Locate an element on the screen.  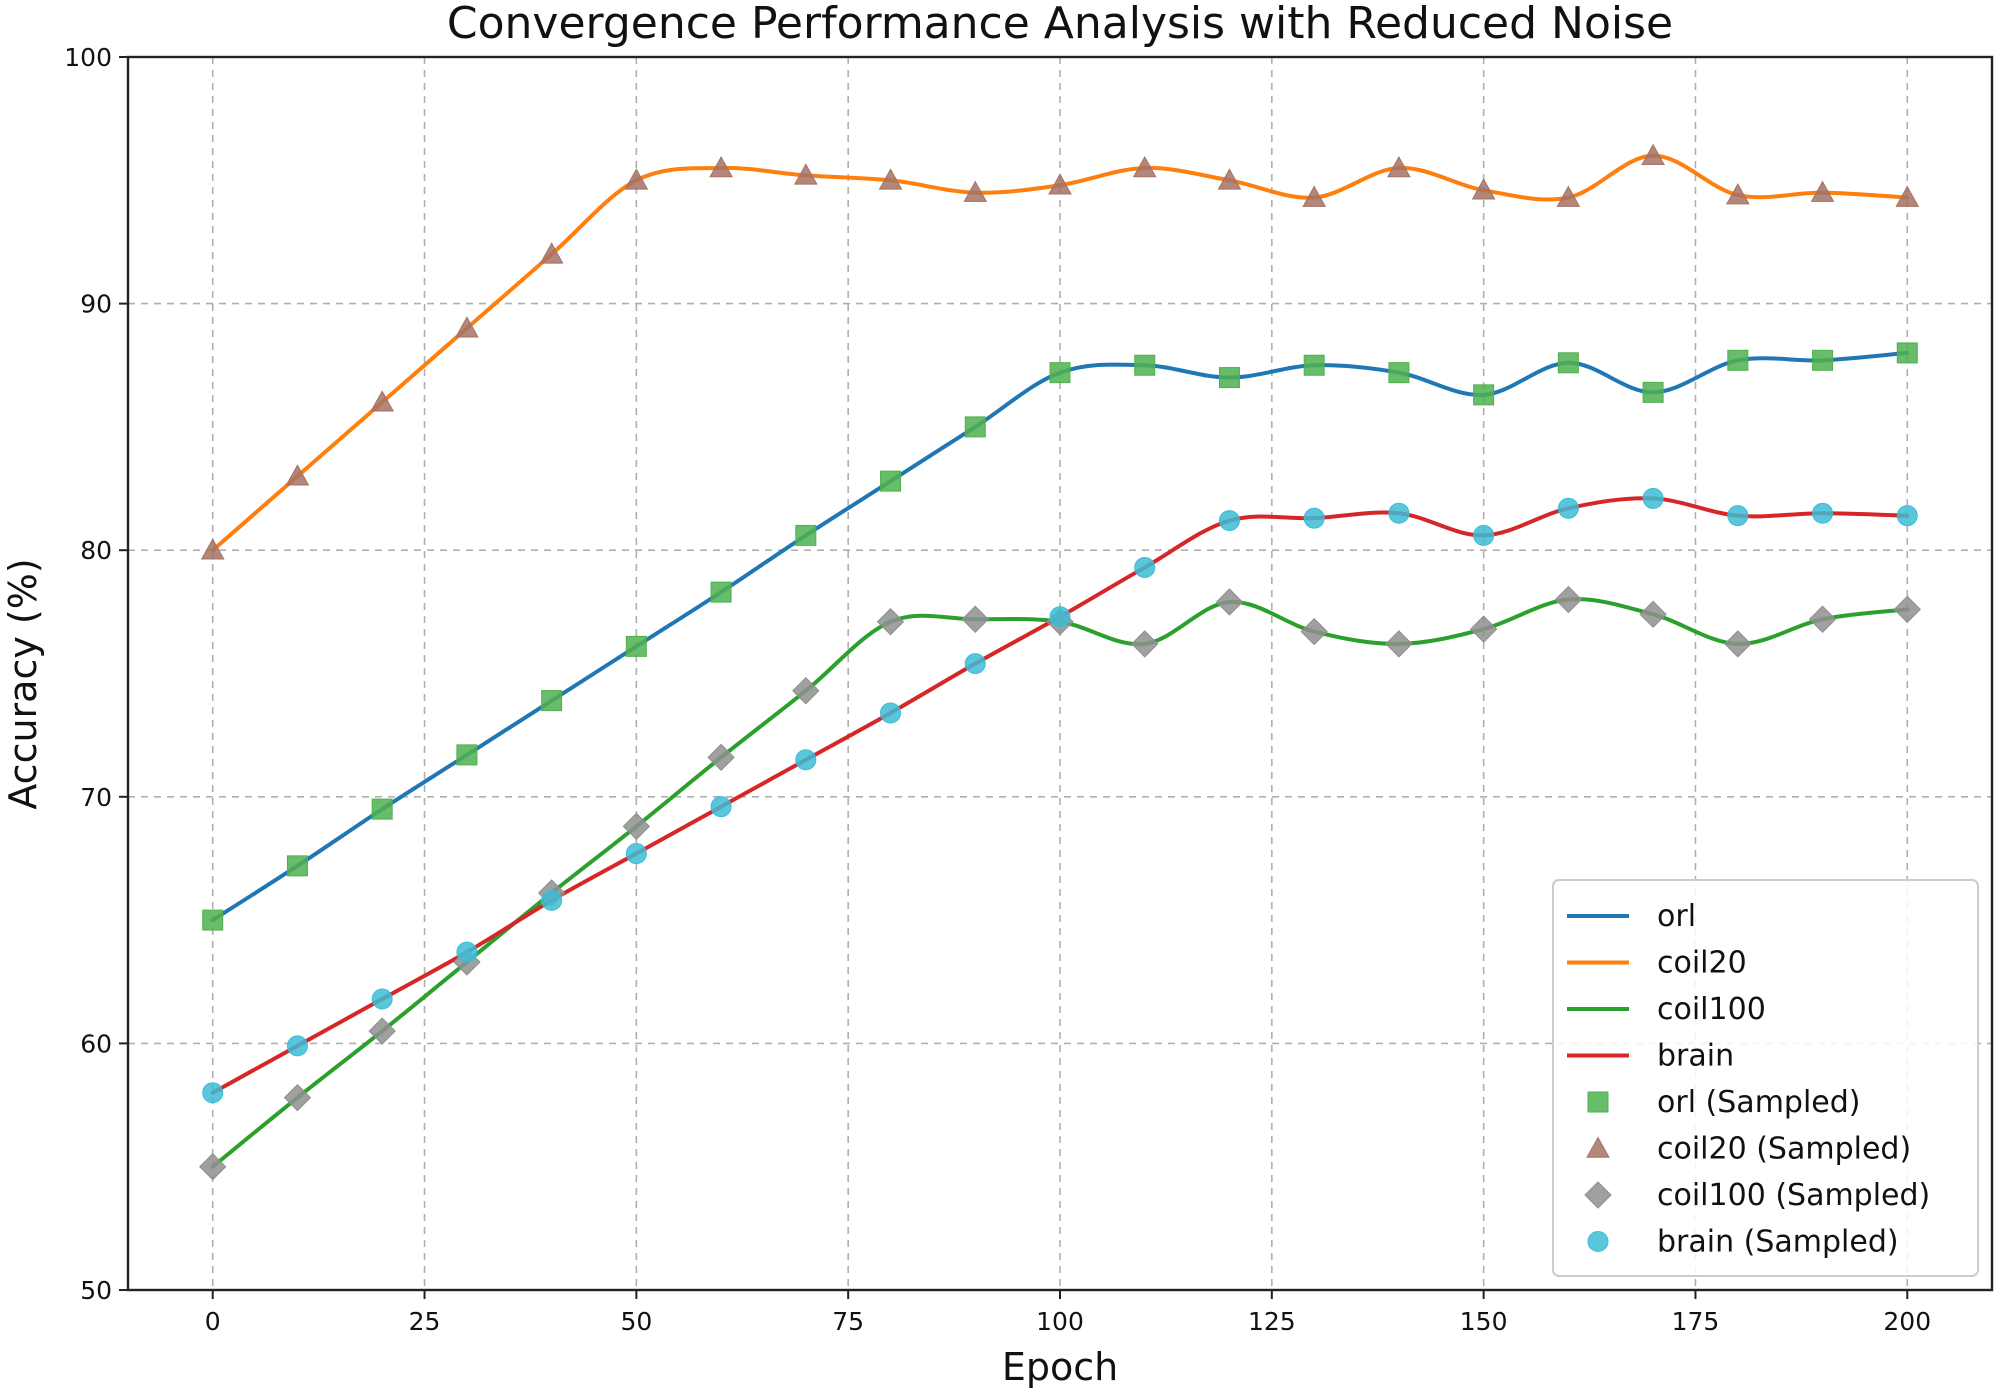
legend-box is located at coordinates (1765, 1078).